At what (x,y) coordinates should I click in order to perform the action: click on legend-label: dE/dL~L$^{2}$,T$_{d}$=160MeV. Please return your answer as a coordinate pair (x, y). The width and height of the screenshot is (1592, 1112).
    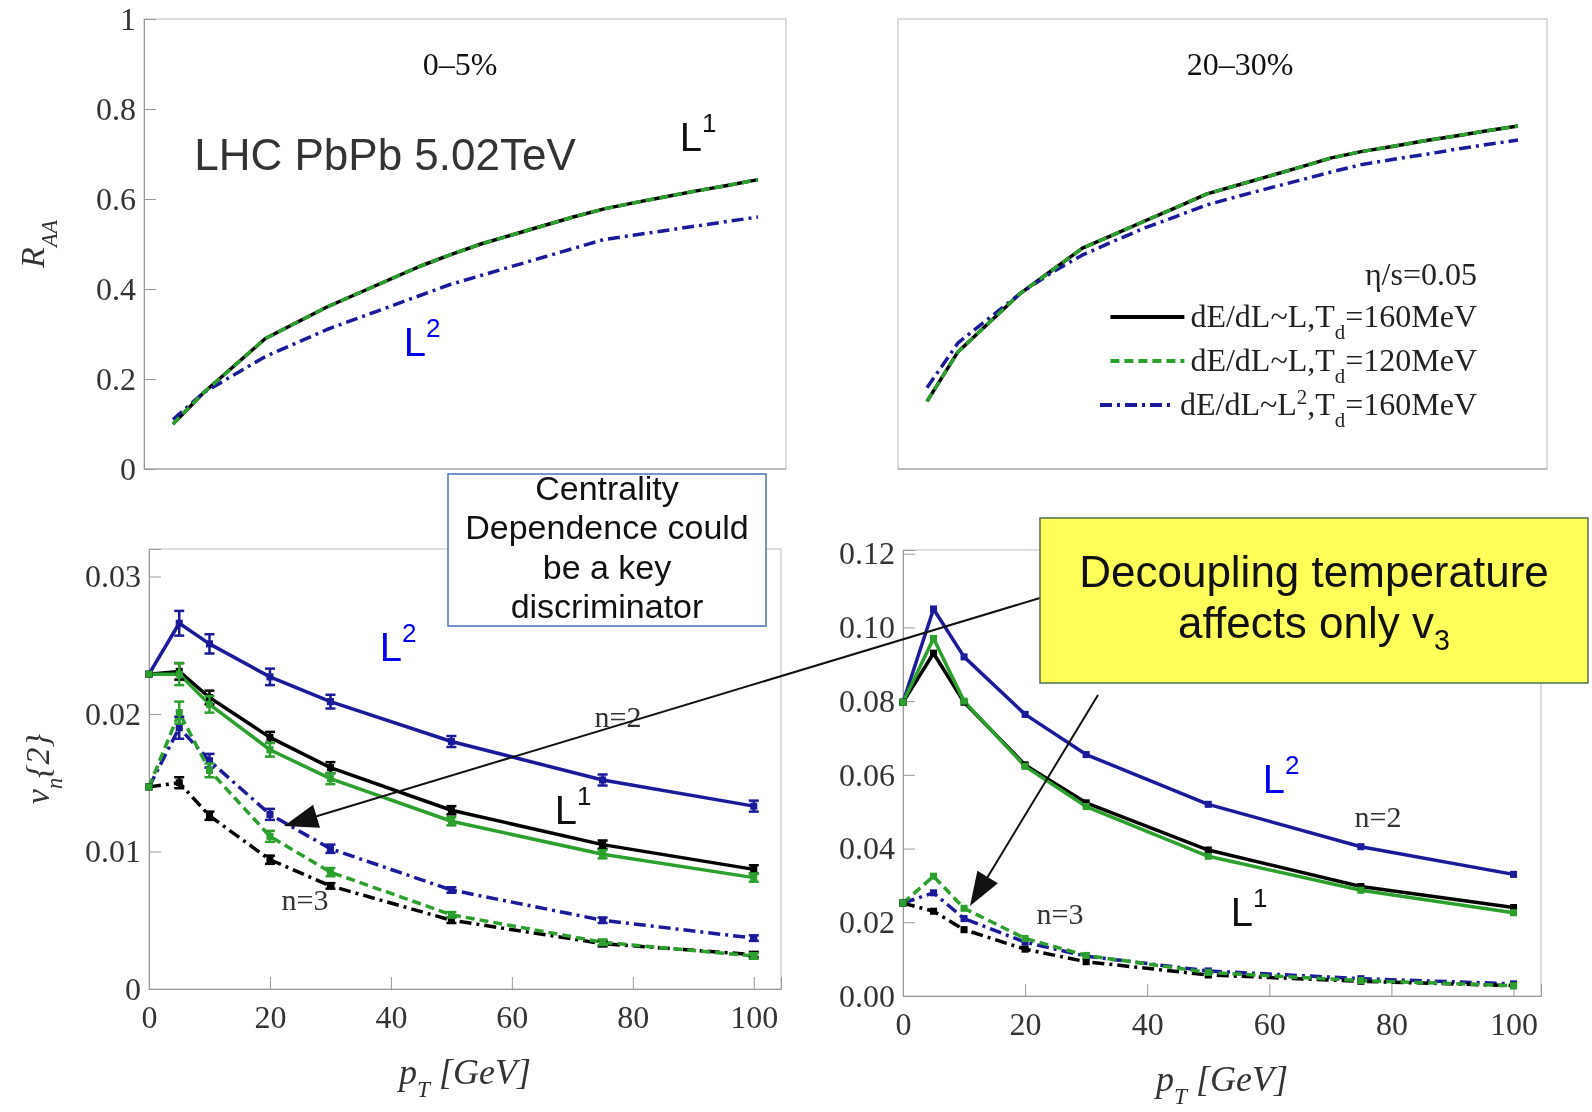
    Looking at the image, I should click on (1328, 407).